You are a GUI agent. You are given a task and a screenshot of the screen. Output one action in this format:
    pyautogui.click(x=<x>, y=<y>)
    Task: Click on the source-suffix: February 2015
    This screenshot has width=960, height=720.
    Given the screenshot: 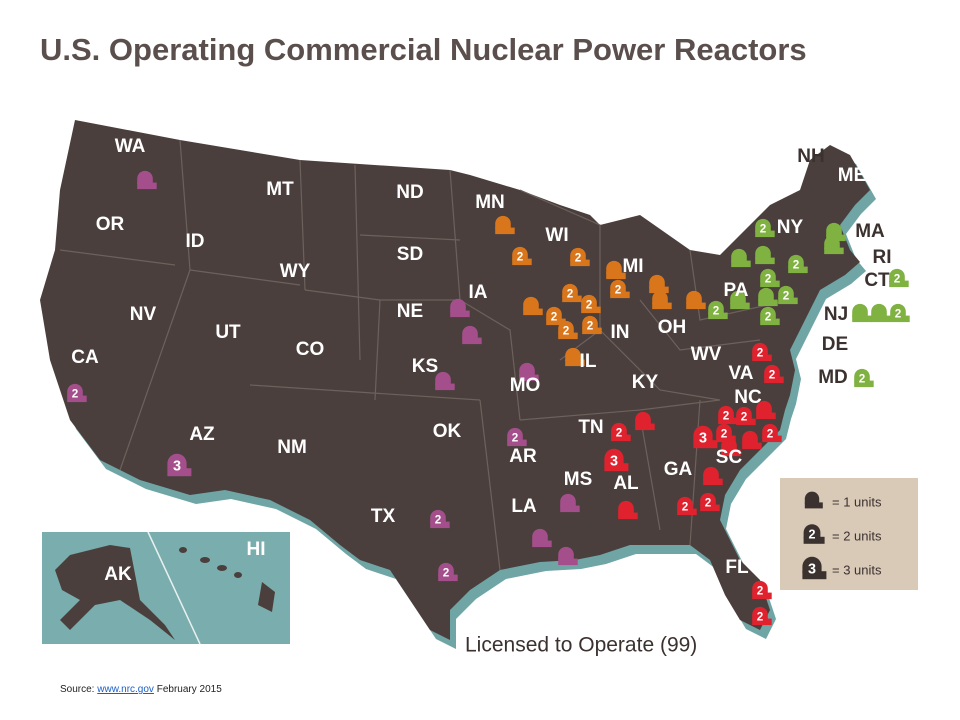 What is the action you would take?
    pyautogui.click(x=189, y=689)
    